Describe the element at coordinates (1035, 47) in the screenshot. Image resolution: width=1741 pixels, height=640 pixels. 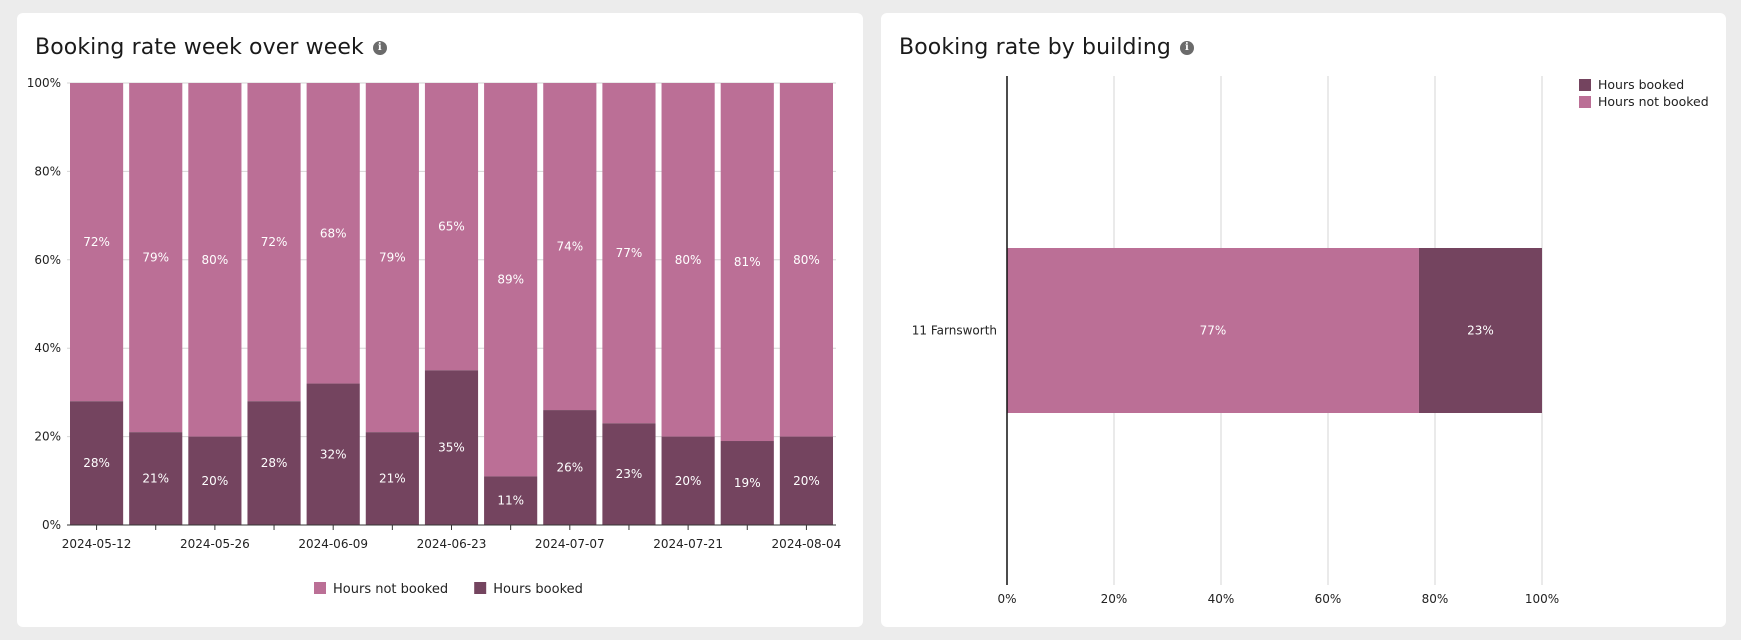
I see `building-chart-title-text: Booking rate by building` at that location.